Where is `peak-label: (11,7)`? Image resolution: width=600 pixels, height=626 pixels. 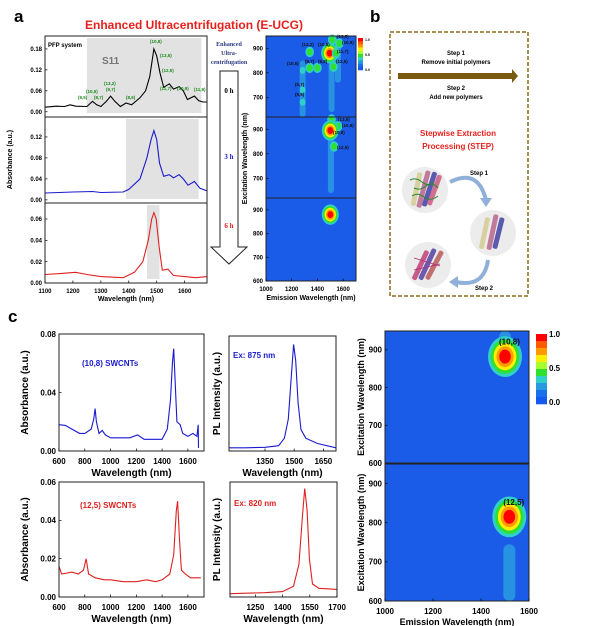 peak-label: (11,7) is located at coordinates (166, 88).